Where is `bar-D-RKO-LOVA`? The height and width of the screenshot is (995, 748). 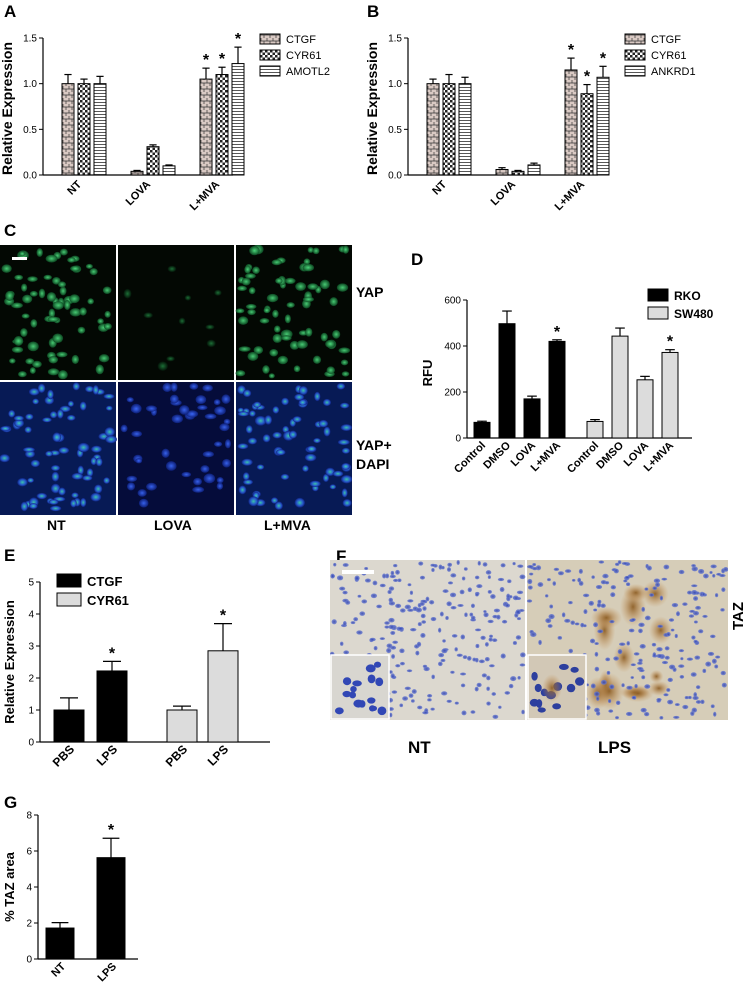 bar-D-RKO-LOVA is located at coordinates (532, 418).